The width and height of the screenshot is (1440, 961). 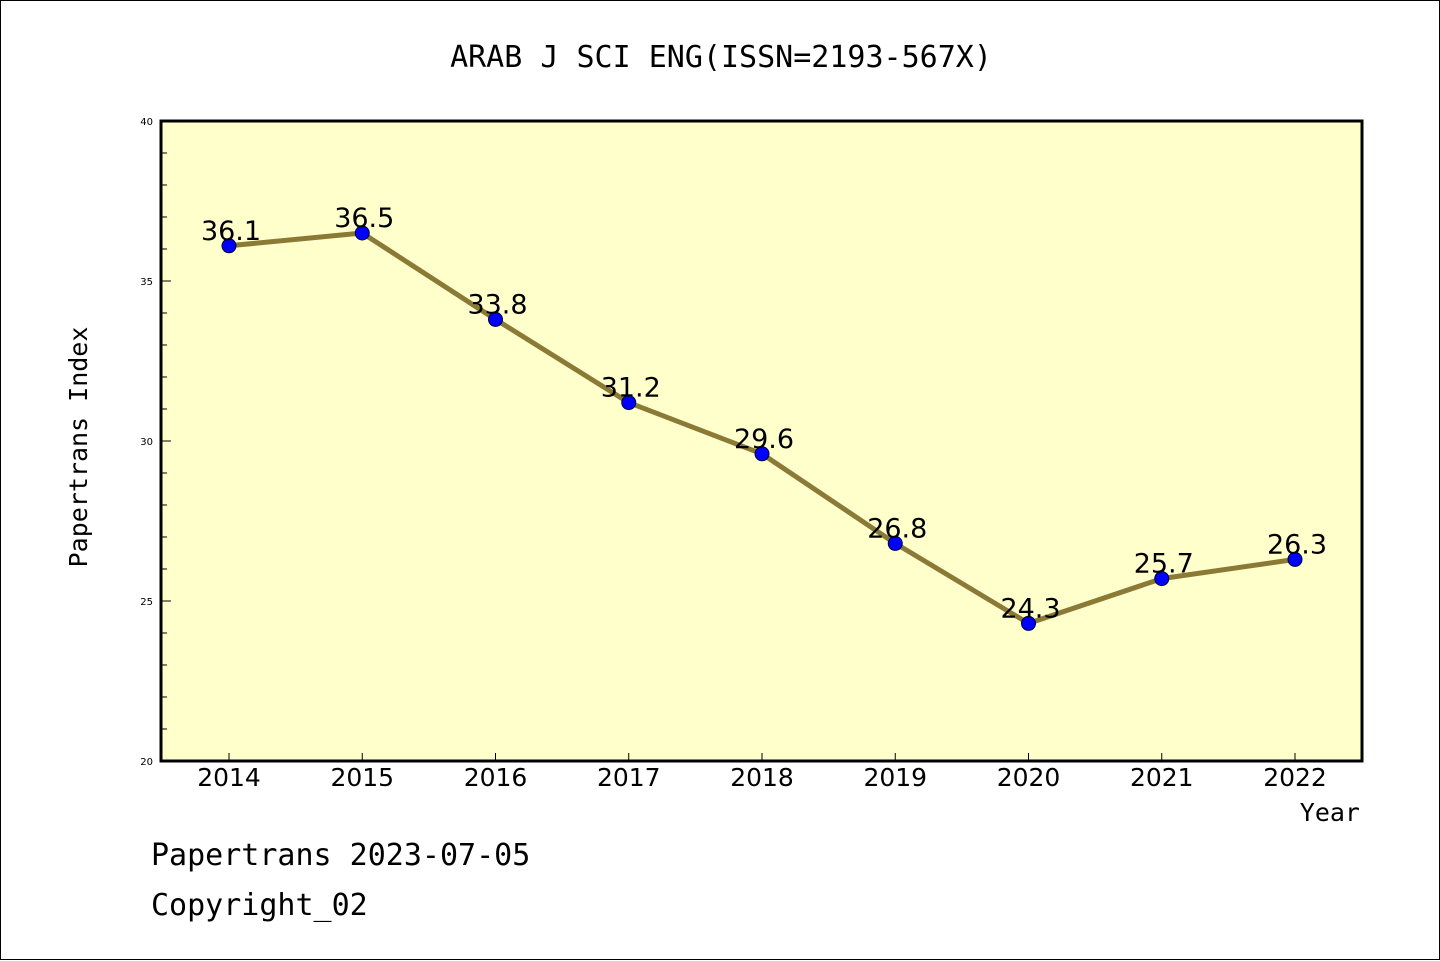 What do you see at coordinates (146, 442) in the screenshot?
I see `y-tick-label: 30` at bounding box center [146, 442].